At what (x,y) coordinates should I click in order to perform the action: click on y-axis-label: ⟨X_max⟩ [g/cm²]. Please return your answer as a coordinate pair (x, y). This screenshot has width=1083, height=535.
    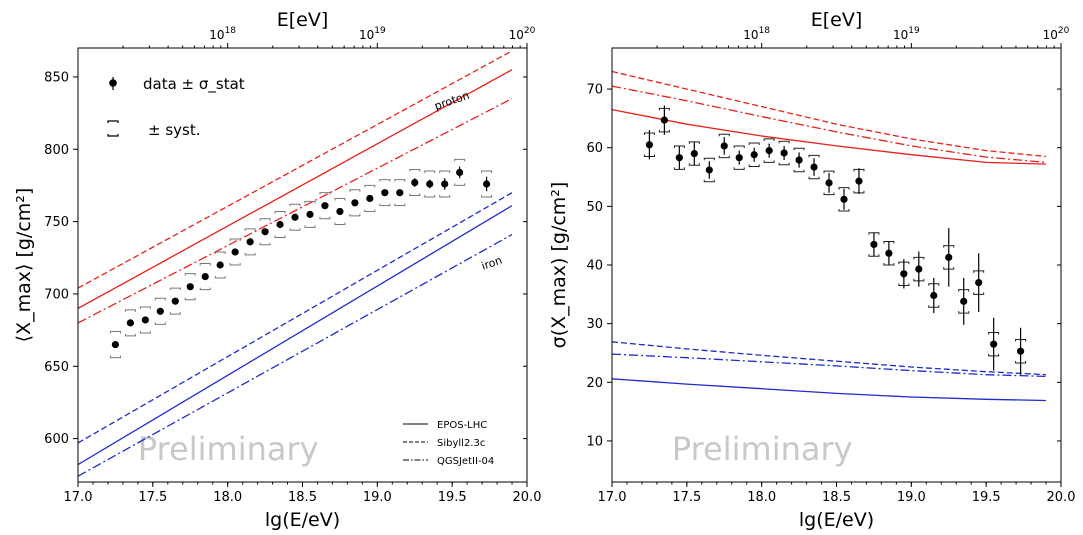
    Looking at the image, I should click on (24, 265).